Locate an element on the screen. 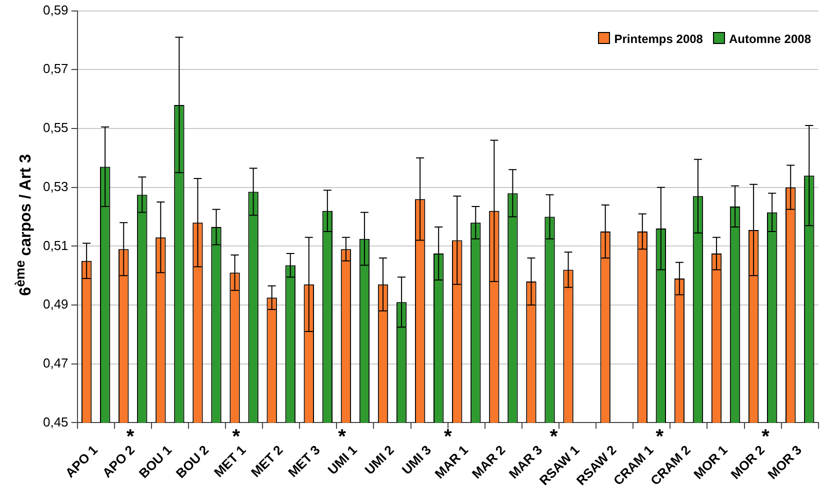 This screenshot has height=503, width=825. y-tick-label: 0,55 is located at coordinates (55, 128).